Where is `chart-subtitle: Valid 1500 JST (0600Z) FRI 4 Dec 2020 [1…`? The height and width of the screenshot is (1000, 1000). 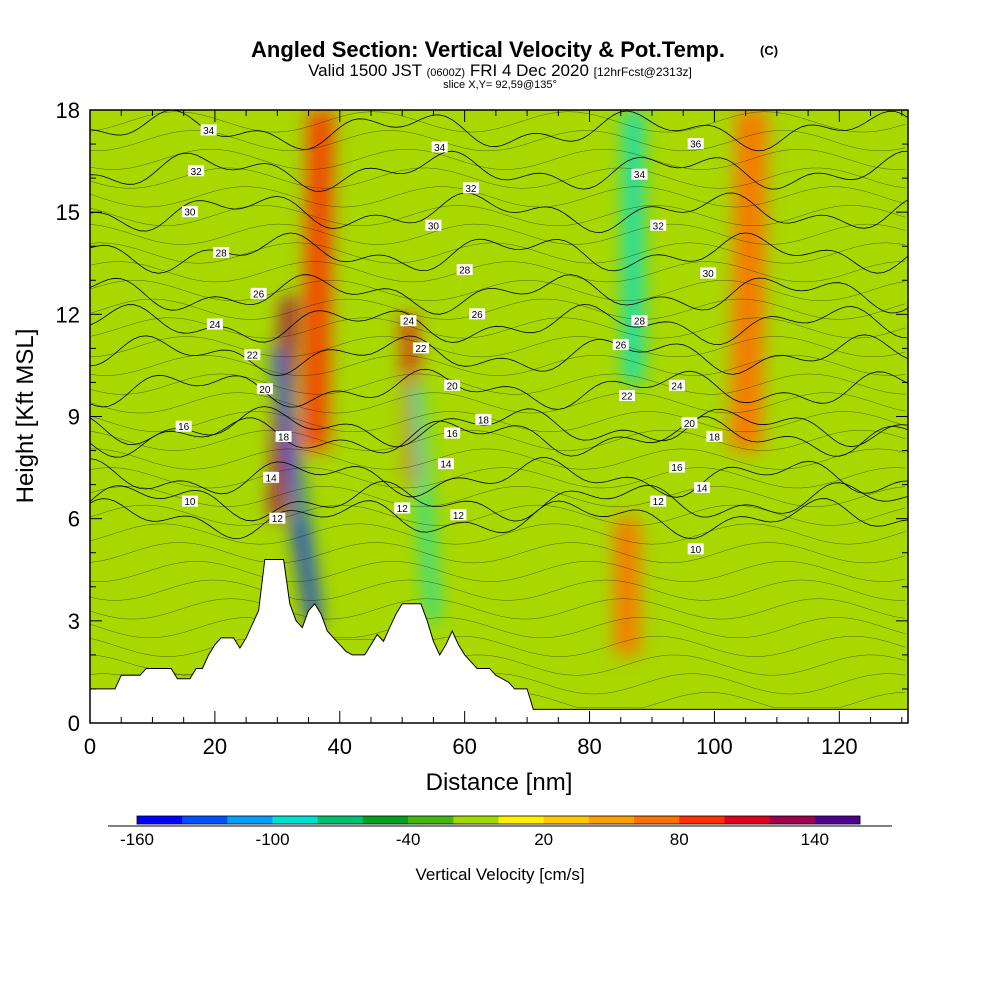
chart-subtitle: Valid 1500 JST (0600Z) FRI 4 Dec 2020 [1… is located at coordinates (500, 70).